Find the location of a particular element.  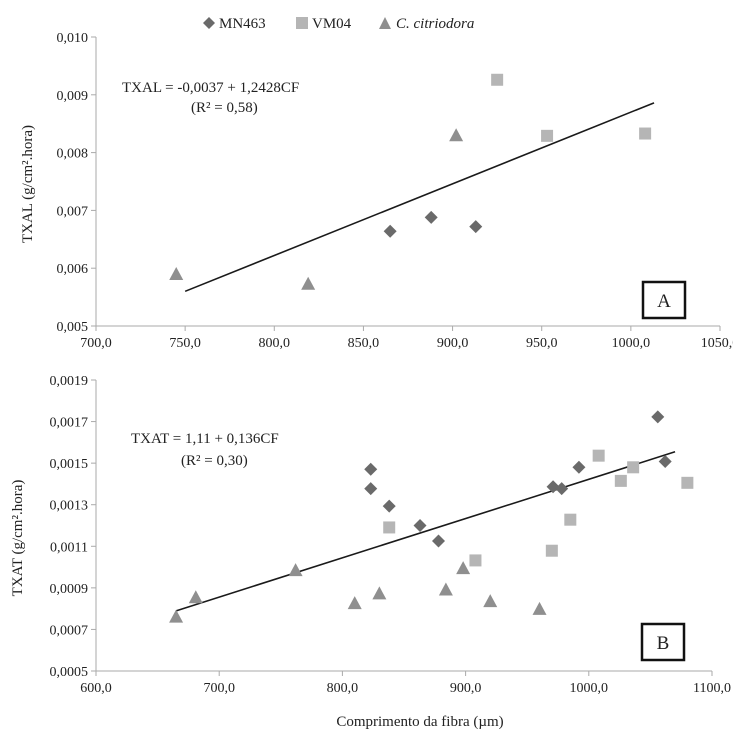

y-tick-label: 0,0011 is located at coordinates (69, 547).